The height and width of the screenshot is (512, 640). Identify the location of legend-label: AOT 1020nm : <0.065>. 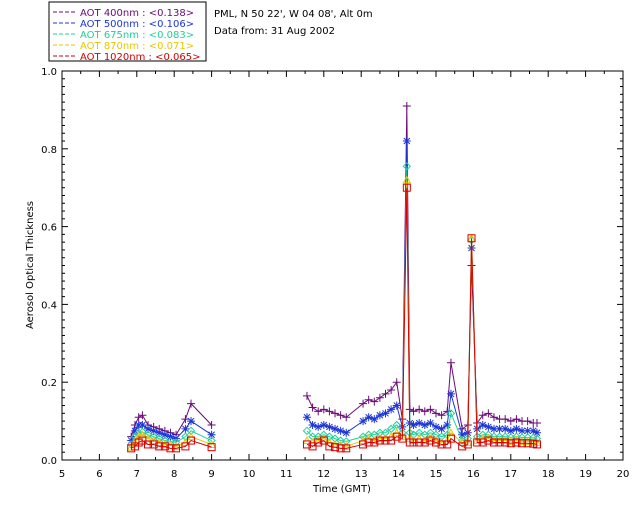
(140, 57).